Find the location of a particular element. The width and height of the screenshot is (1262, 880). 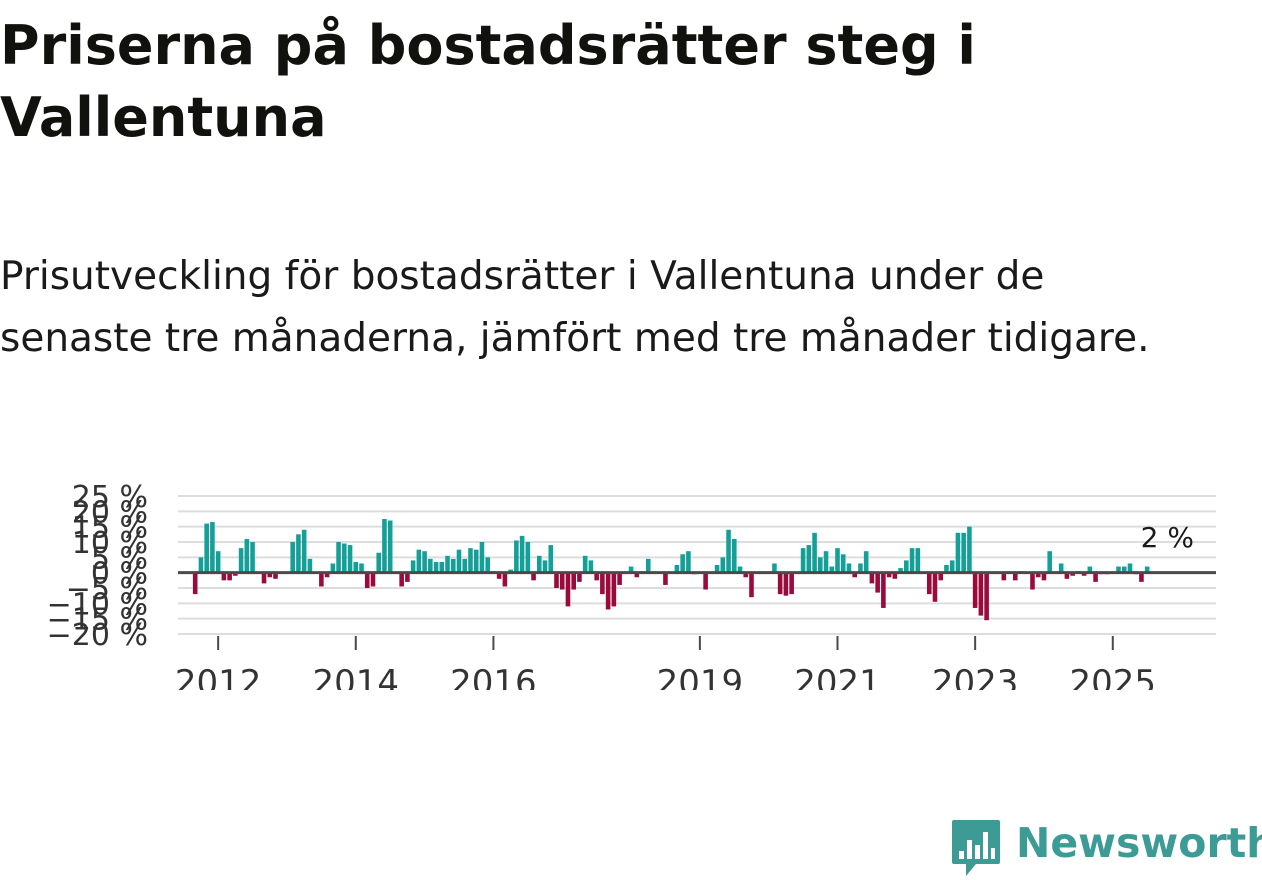

x-tick-label: 2014 is located at coordinates (356, 676).